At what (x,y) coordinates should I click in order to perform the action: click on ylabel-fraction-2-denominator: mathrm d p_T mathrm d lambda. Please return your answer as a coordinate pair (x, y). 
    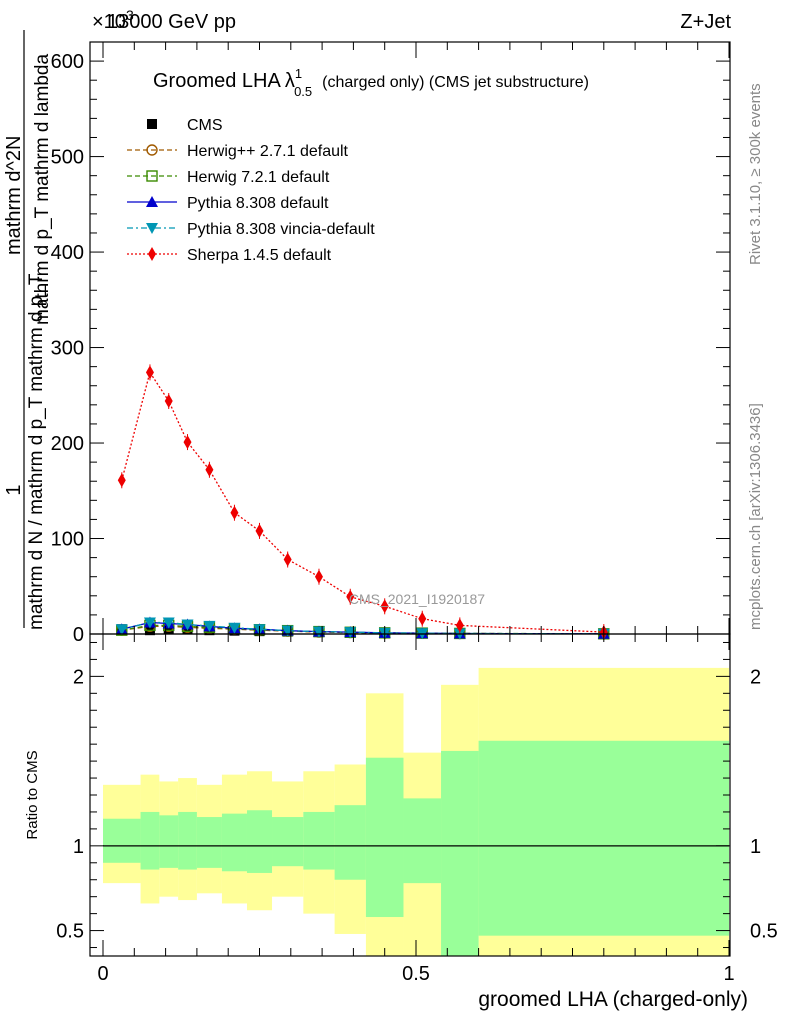
    Looking at the image, I should click on (42, 189).